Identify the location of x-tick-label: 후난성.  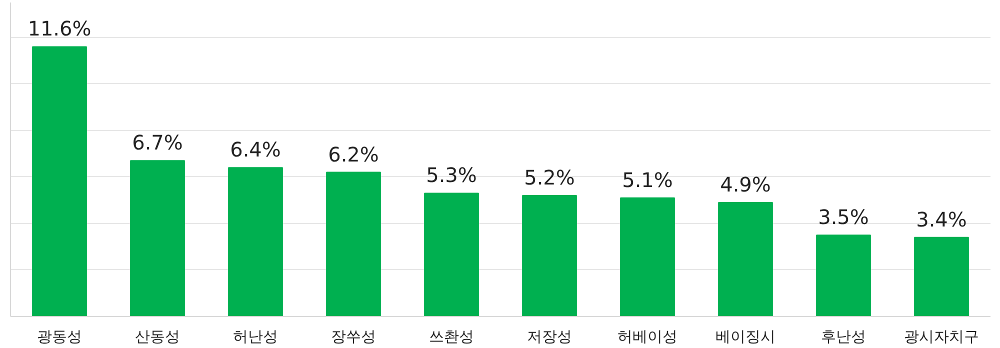
(843, 337).